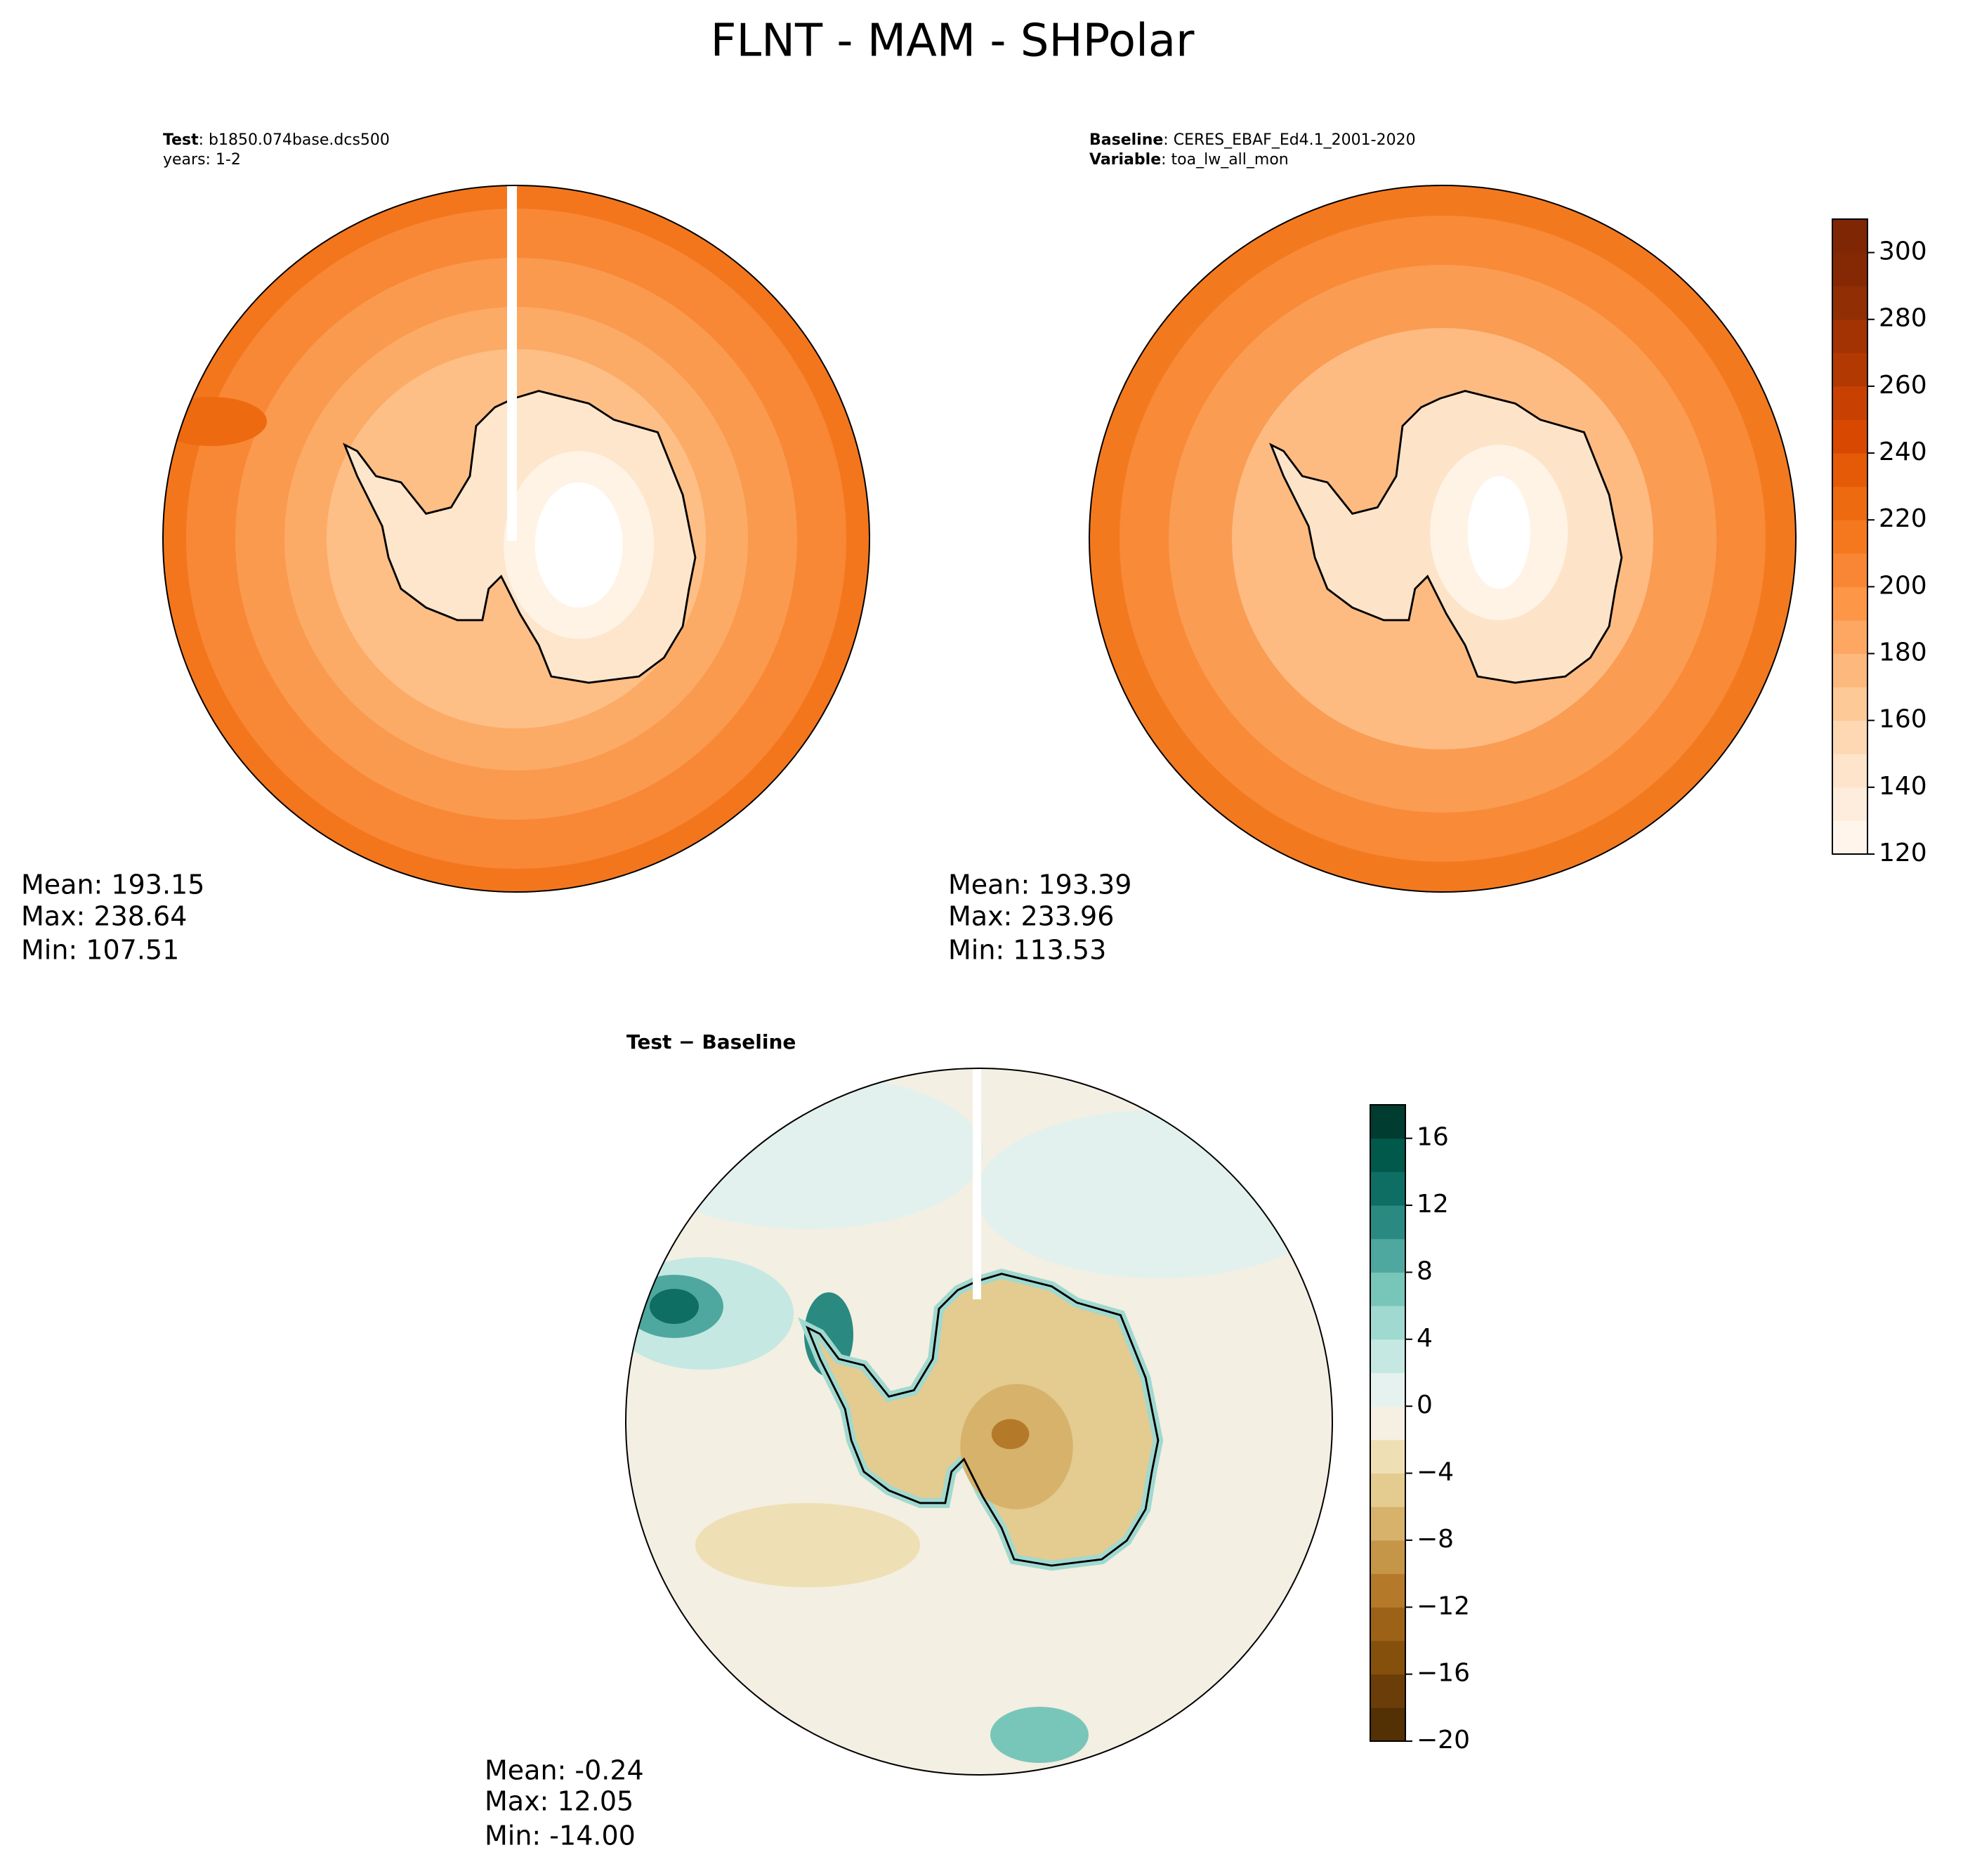 The height and width of the screenshot is (1876, 1963). Describe the element at coordinates (1039, 885) in the screenshot. I see `stat-line: Mean: 193.39` at that location.